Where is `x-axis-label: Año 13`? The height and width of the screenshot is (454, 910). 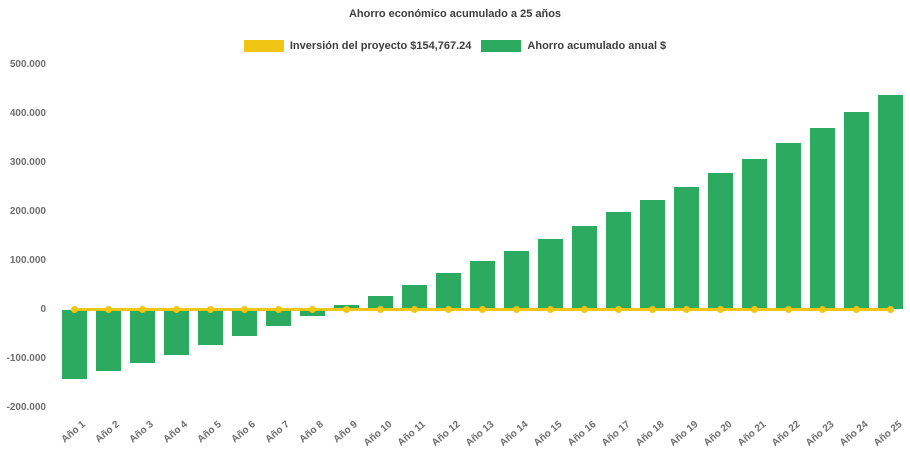 x-axis-label: Año 13 is located at coordinates (480, 434).